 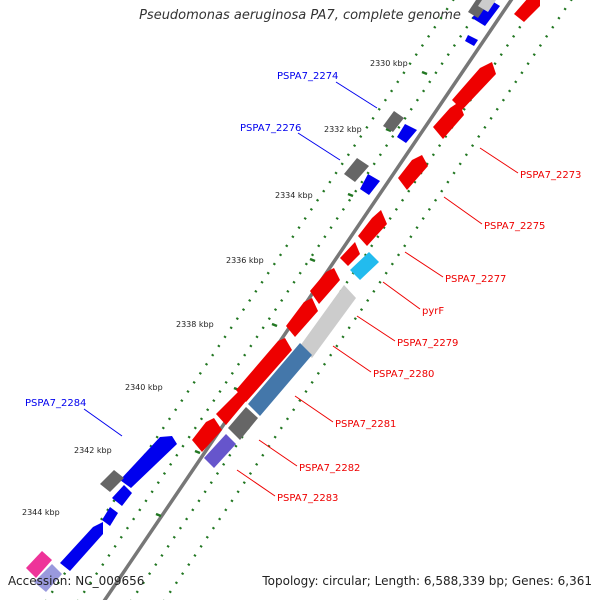 I want to click on gene-grey-2276-pair, so click(x=356, y=170).